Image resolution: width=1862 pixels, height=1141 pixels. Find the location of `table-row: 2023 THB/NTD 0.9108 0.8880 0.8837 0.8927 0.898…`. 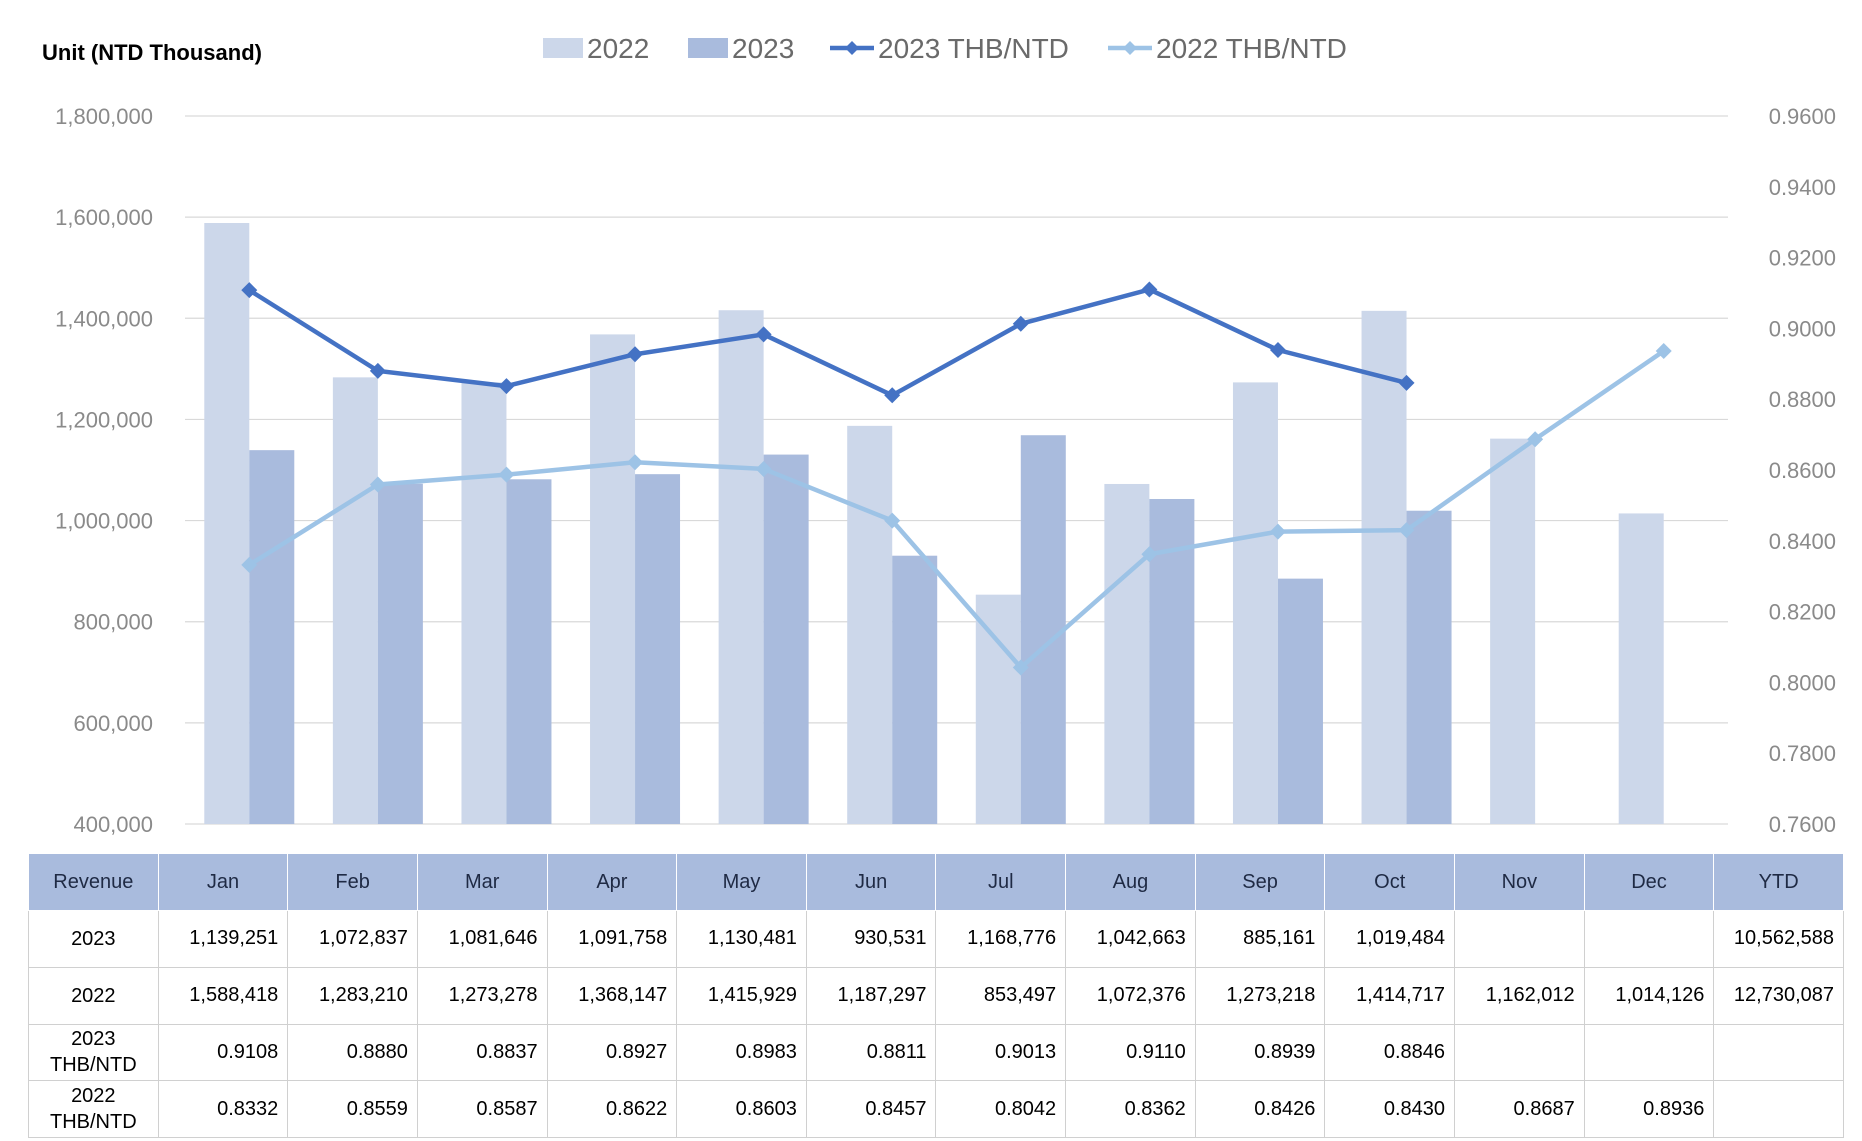

table-row: 2023 THB/NTD 0.9108 0.8880 0.8837 0.8927 0.898… is located at coordinates (936, 1052).